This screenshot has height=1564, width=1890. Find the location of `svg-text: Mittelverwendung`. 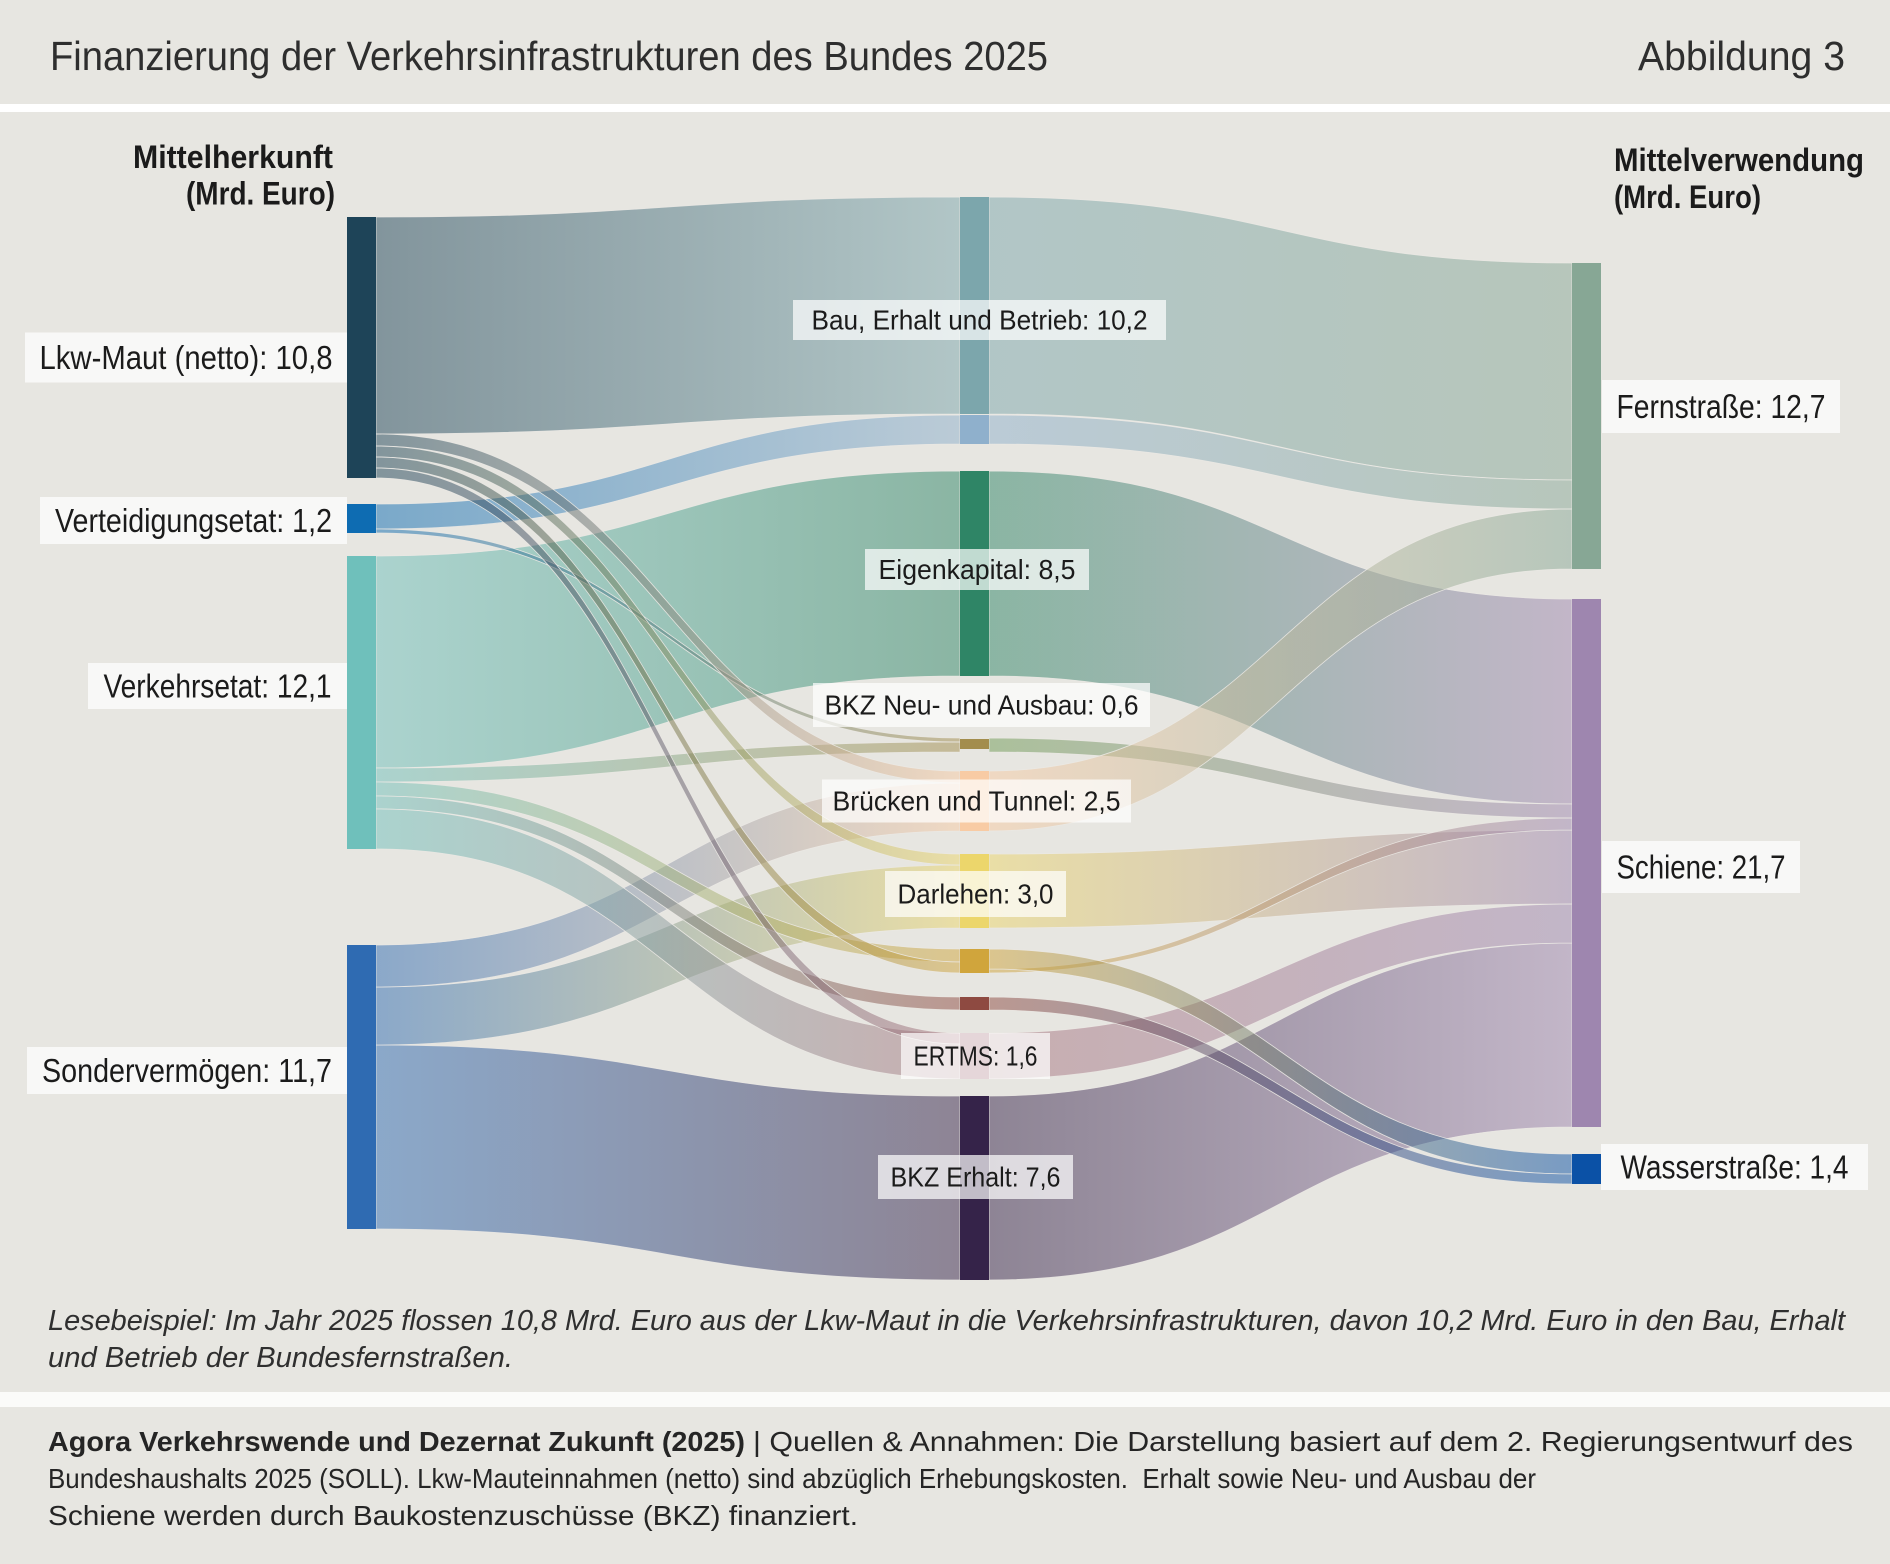

svg-text: Mittelverwendung is located at coordinates (1739, 160).